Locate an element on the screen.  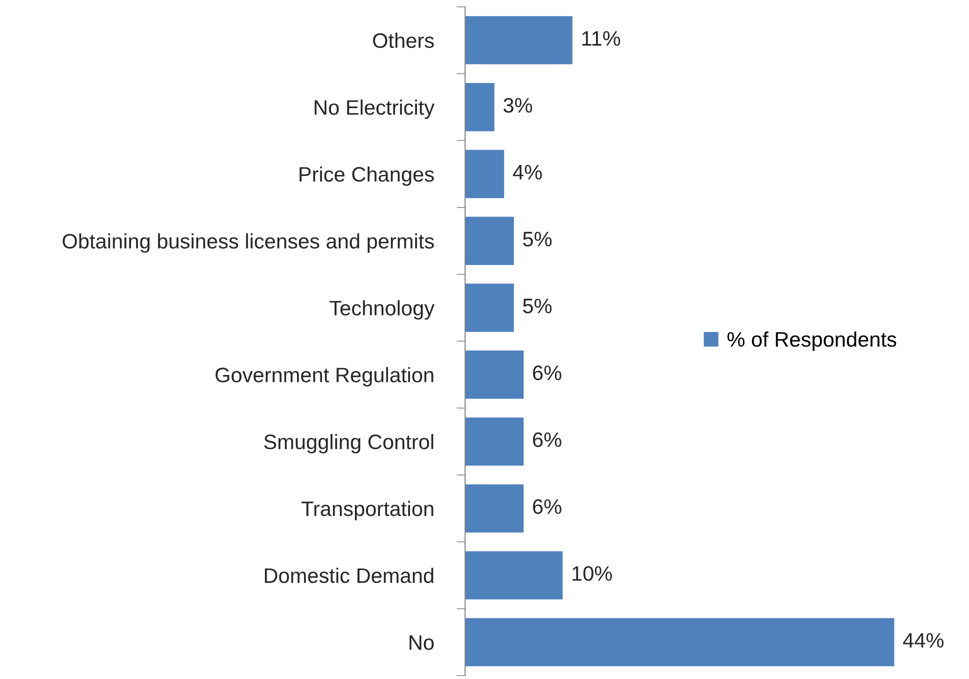
y-tick-label: No Electricity is located at coordinates (374, 109).